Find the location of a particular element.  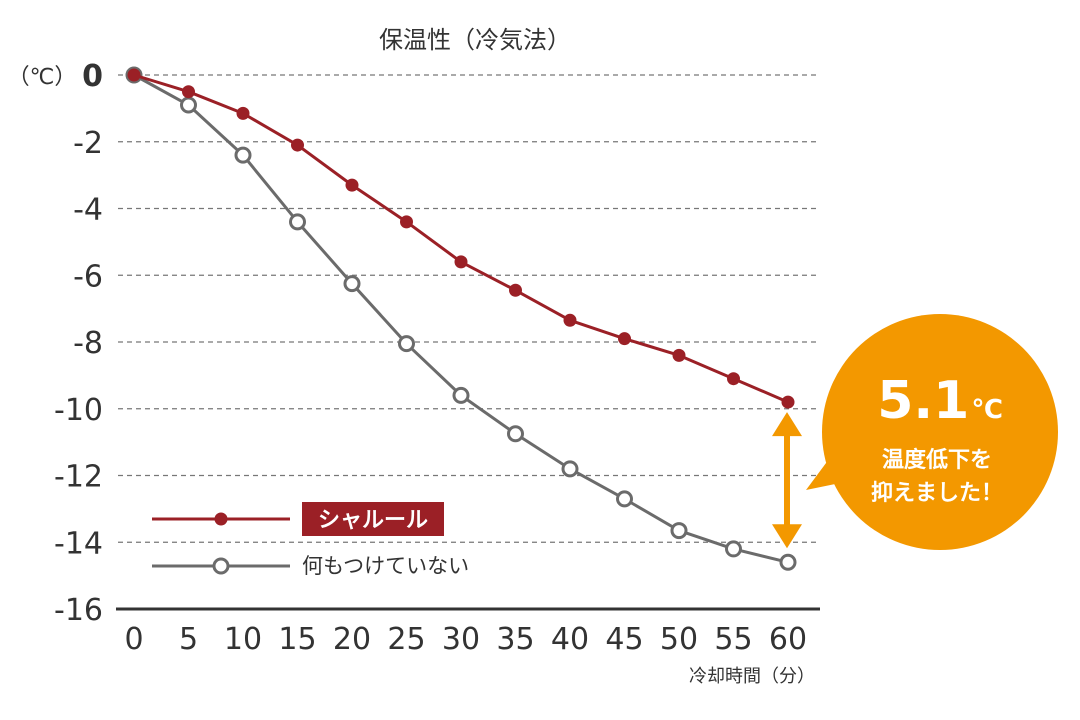

y-tick-label: -8 is located at coordinates (88, 343).